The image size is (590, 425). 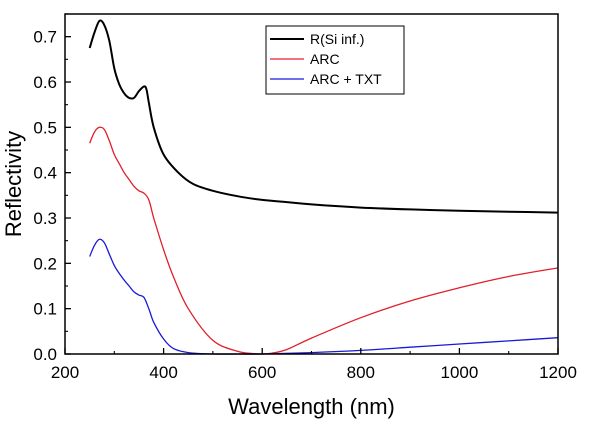 I want to click on x-tick-label: 600, so click(x=262, y=372).